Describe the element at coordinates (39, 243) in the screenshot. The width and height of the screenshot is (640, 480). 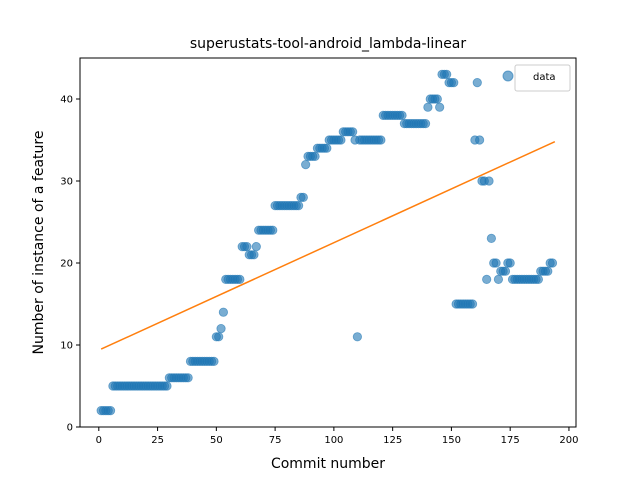
I see `y-axis-label: Number of instance of a feature` at that location.